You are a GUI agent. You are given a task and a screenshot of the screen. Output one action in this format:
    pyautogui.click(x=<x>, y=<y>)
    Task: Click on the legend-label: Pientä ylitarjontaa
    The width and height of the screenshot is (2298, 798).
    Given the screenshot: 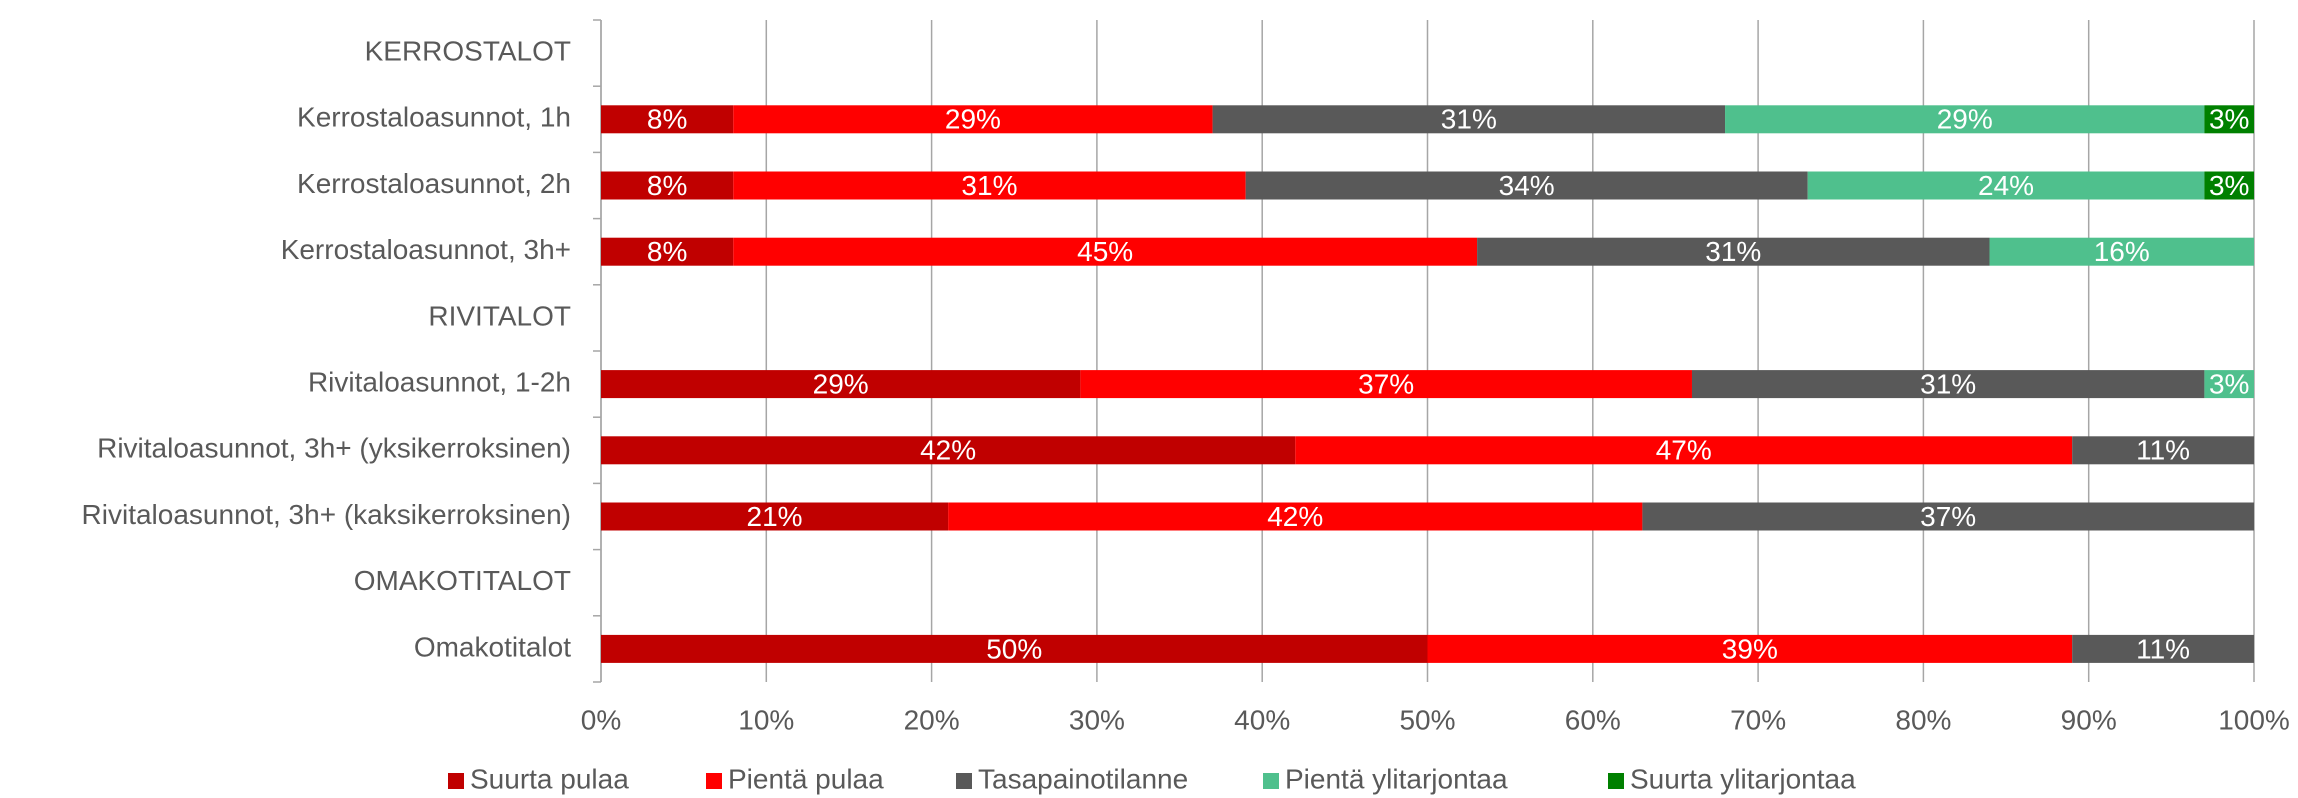 What is the action you would take?
    pyautogui.click(x=1396, y=778)
    